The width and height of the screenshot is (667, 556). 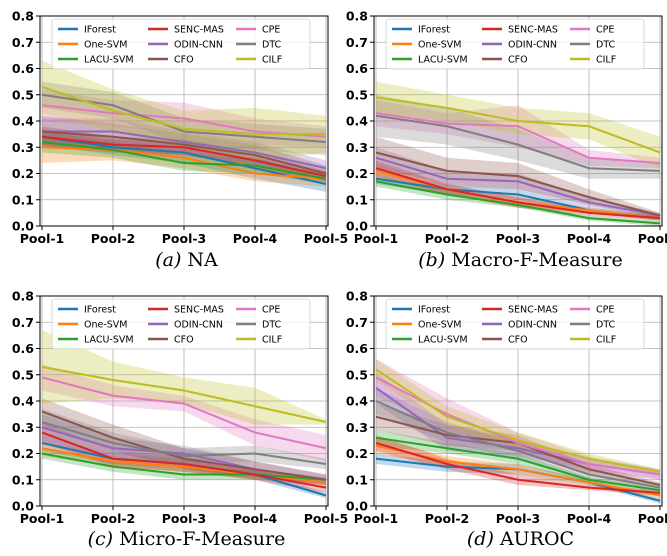 I want to click on y-tick-label: 0.7, so click(x=357, y=322).